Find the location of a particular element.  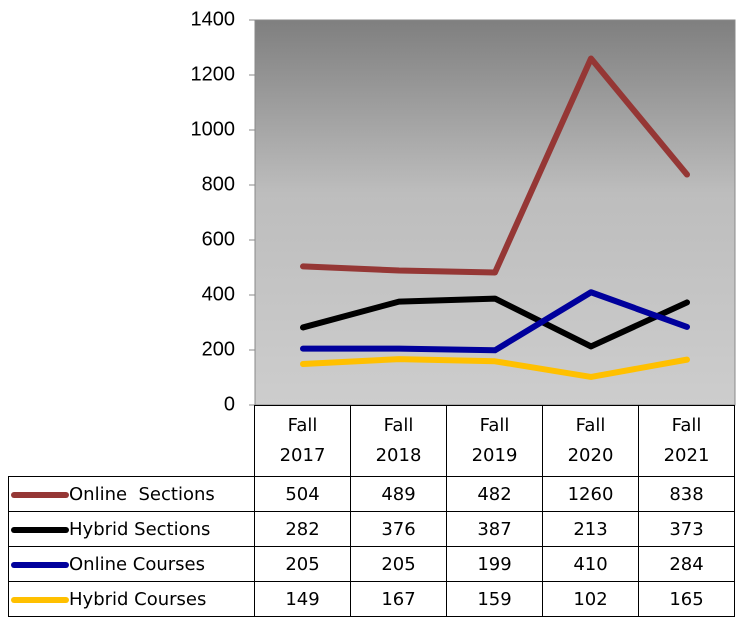

category-cell: Fall 2017 is located at coordinates (302, 441).